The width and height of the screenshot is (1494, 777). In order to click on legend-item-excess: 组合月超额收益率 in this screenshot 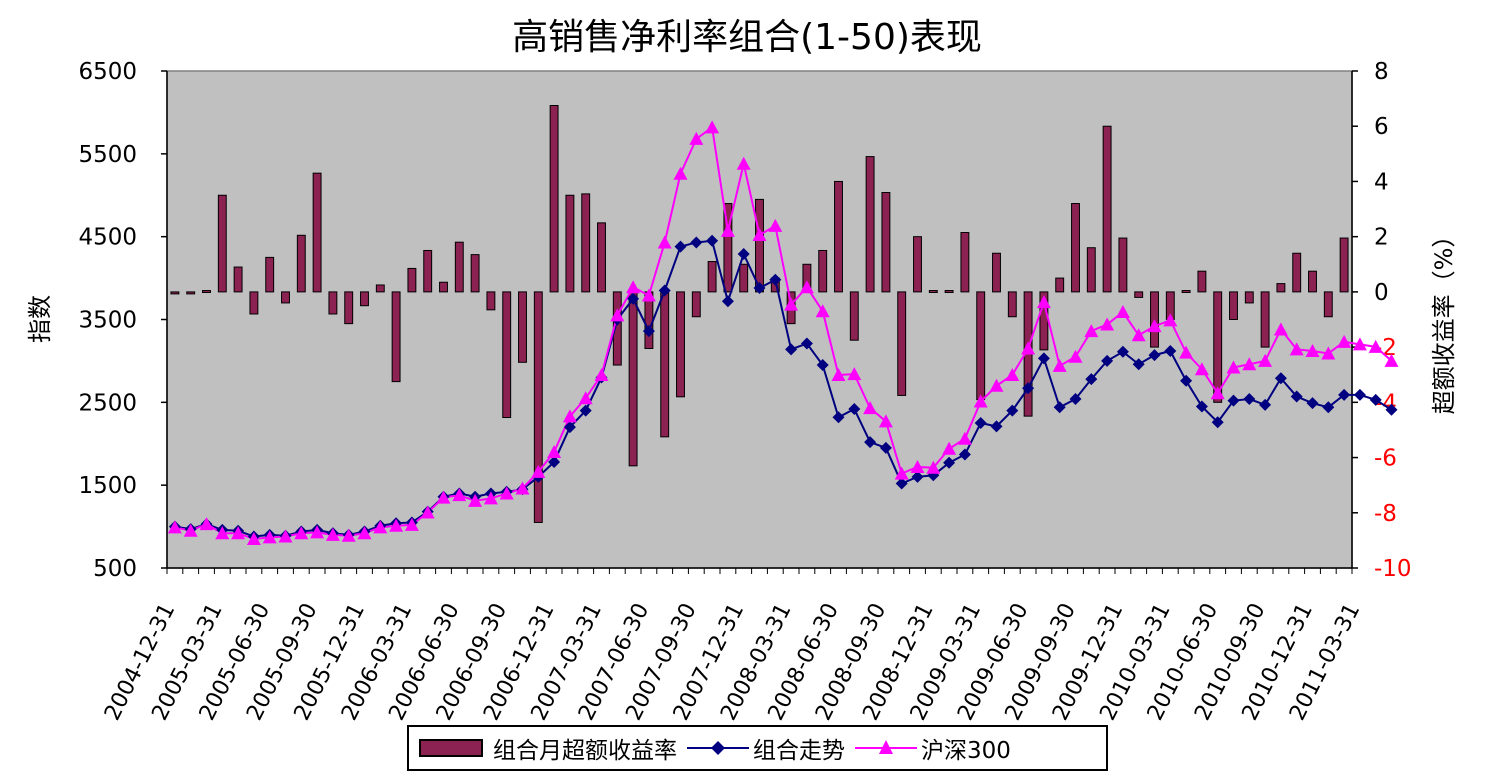, I will do `click(548, 748)`.